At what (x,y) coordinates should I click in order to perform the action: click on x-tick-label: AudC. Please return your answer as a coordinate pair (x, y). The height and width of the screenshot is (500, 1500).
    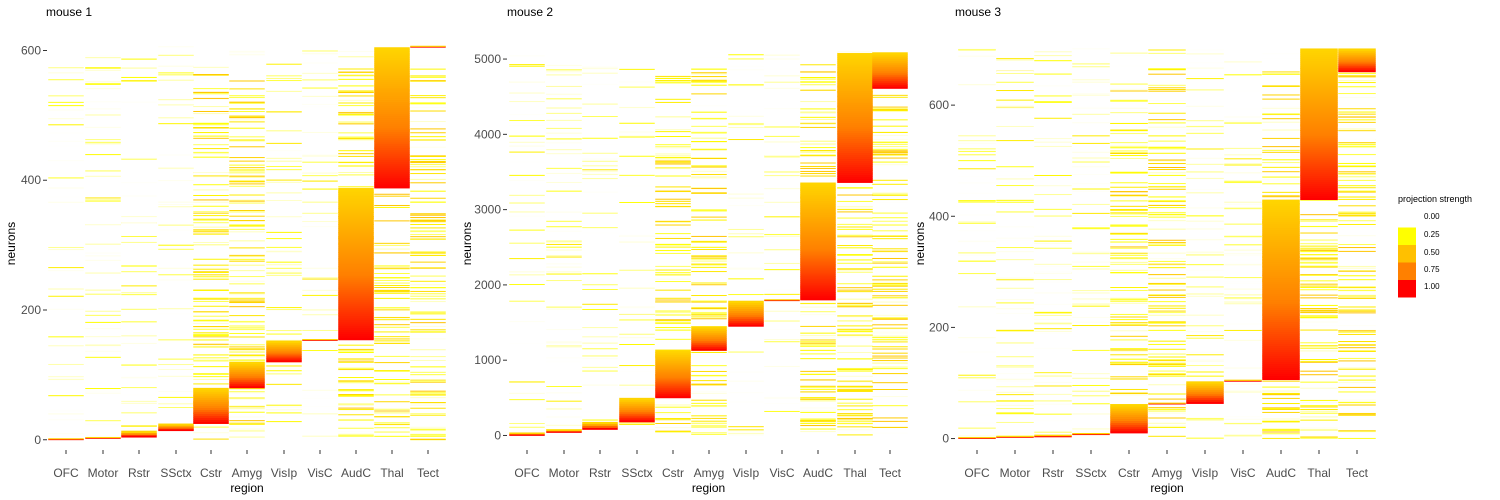
    Looking at the image, I should click on (356, 473).